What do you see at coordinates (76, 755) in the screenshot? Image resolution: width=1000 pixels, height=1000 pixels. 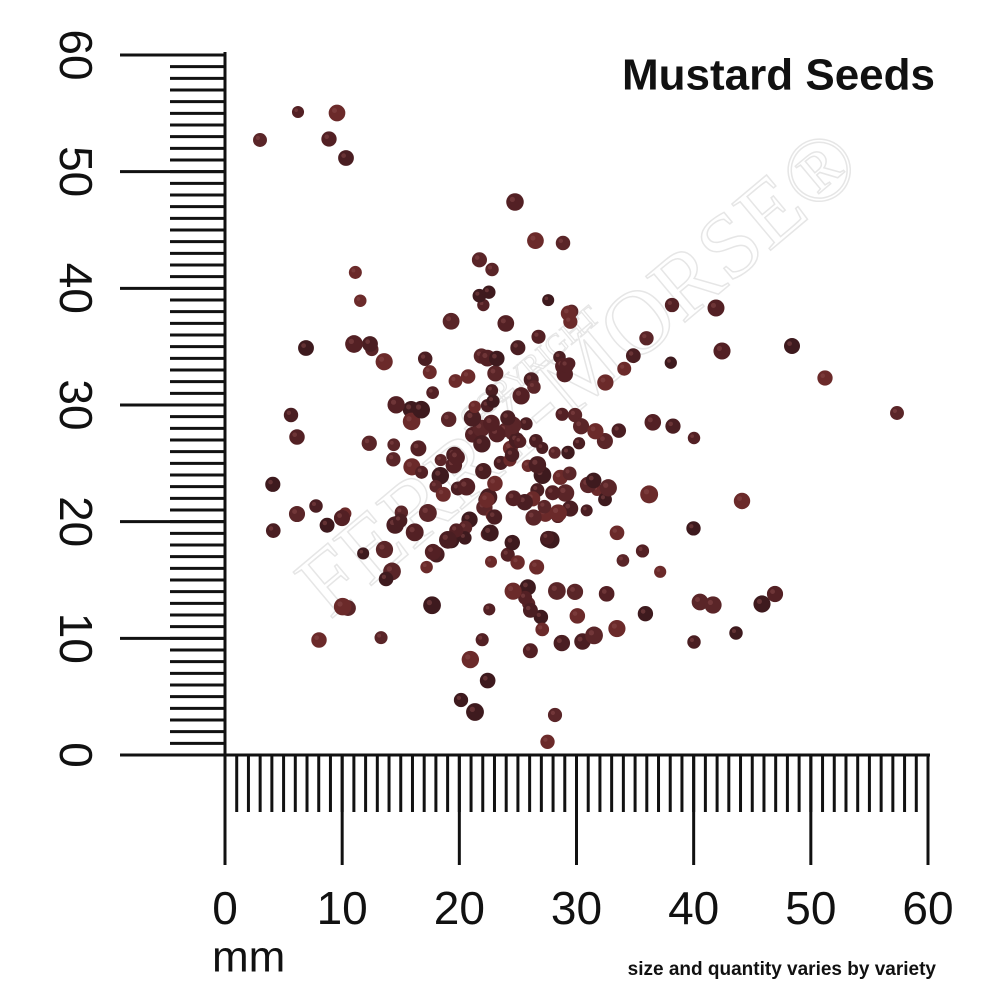 I see `y-ruler-label: 0` at bounding box center [76, 755].